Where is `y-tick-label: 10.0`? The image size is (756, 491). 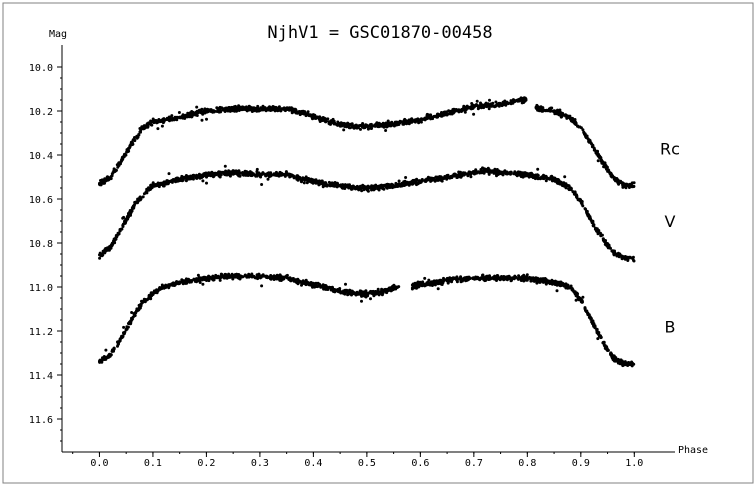
y-tick-label: 10.0 is located at coordinates (41, 68).